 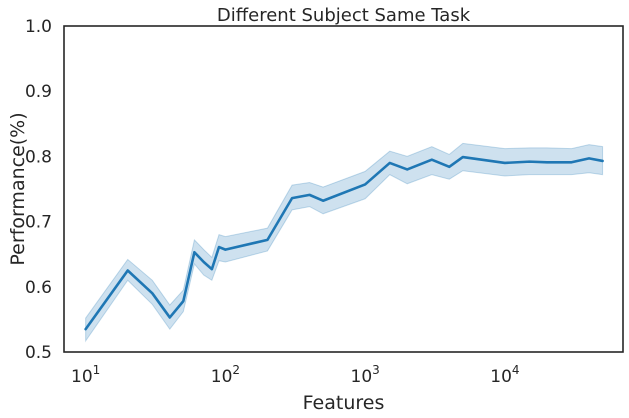 I want to click on y-tick-label: 0.9, so click(x=38, y=92).